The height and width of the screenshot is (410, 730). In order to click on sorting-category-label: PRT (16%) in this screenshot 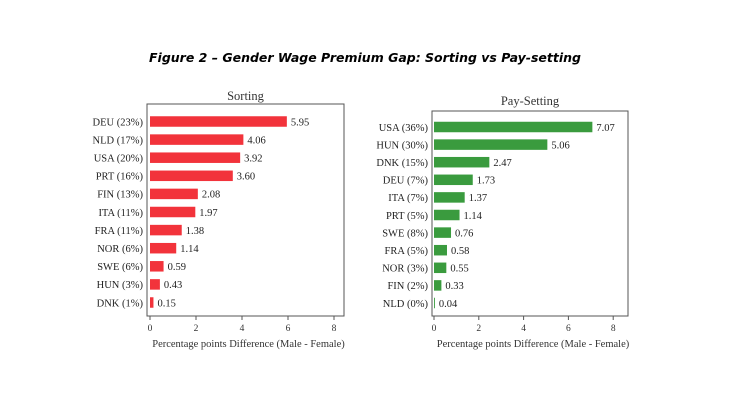, I will do `click(120, 177)`.